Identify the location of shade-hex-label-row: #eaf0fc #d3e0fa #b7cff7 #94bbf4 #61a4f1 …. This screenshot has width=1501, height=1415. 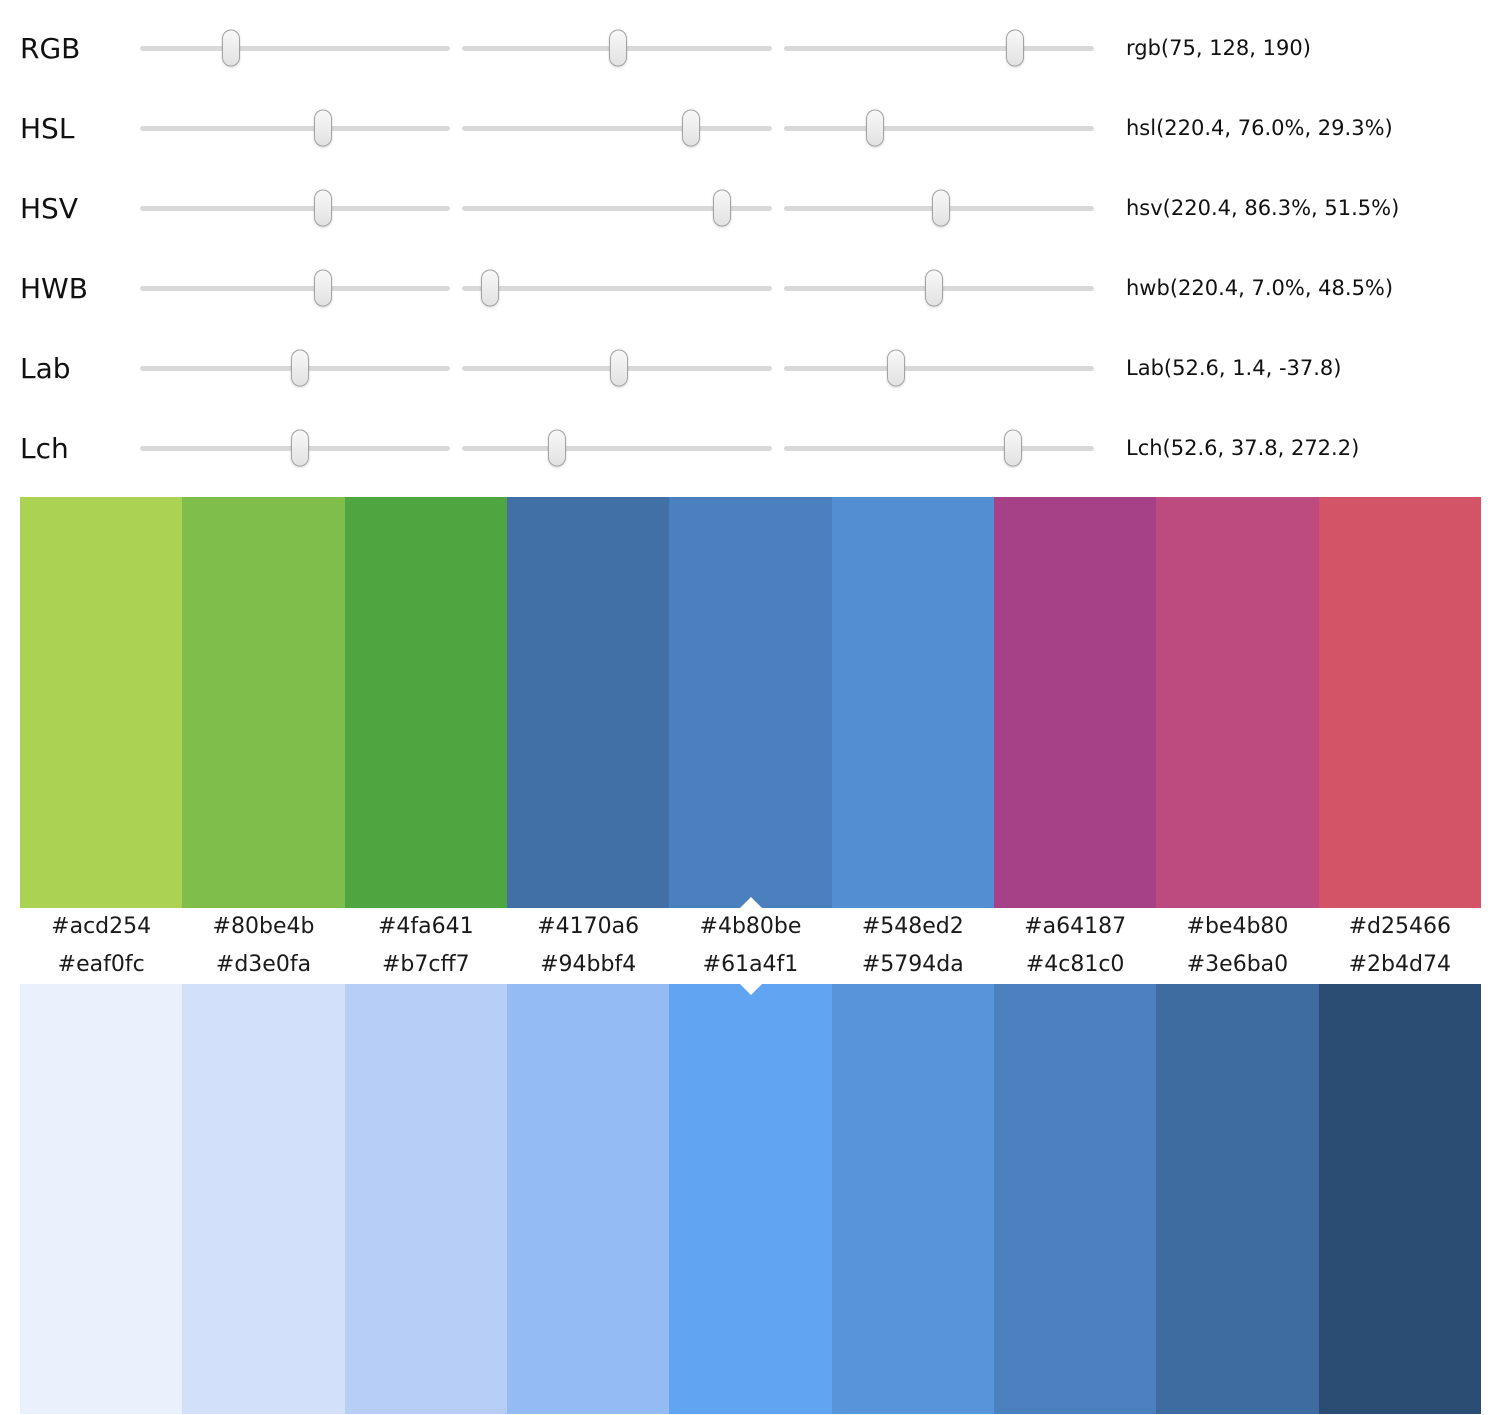
(750, 965).